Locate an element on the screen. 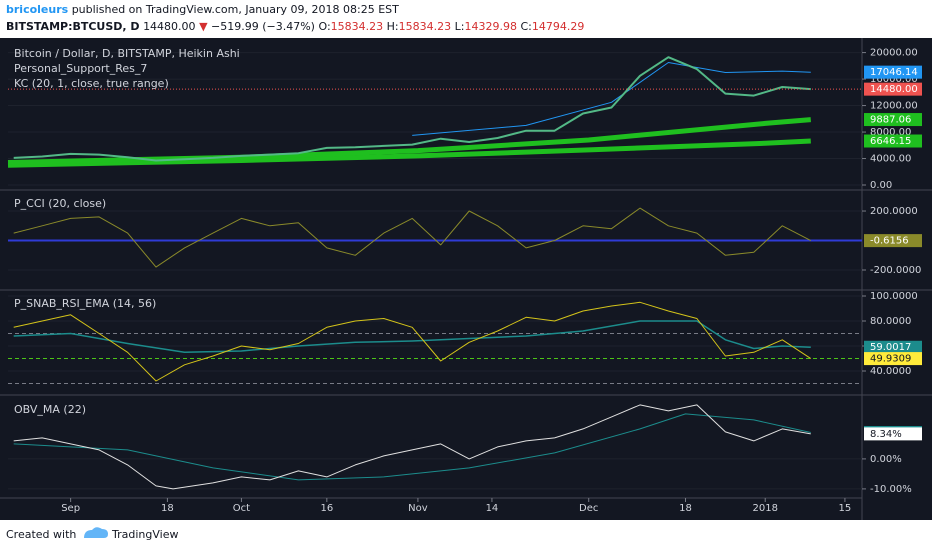  last-value-label: 8.34% is located at coordinates (886, 434).